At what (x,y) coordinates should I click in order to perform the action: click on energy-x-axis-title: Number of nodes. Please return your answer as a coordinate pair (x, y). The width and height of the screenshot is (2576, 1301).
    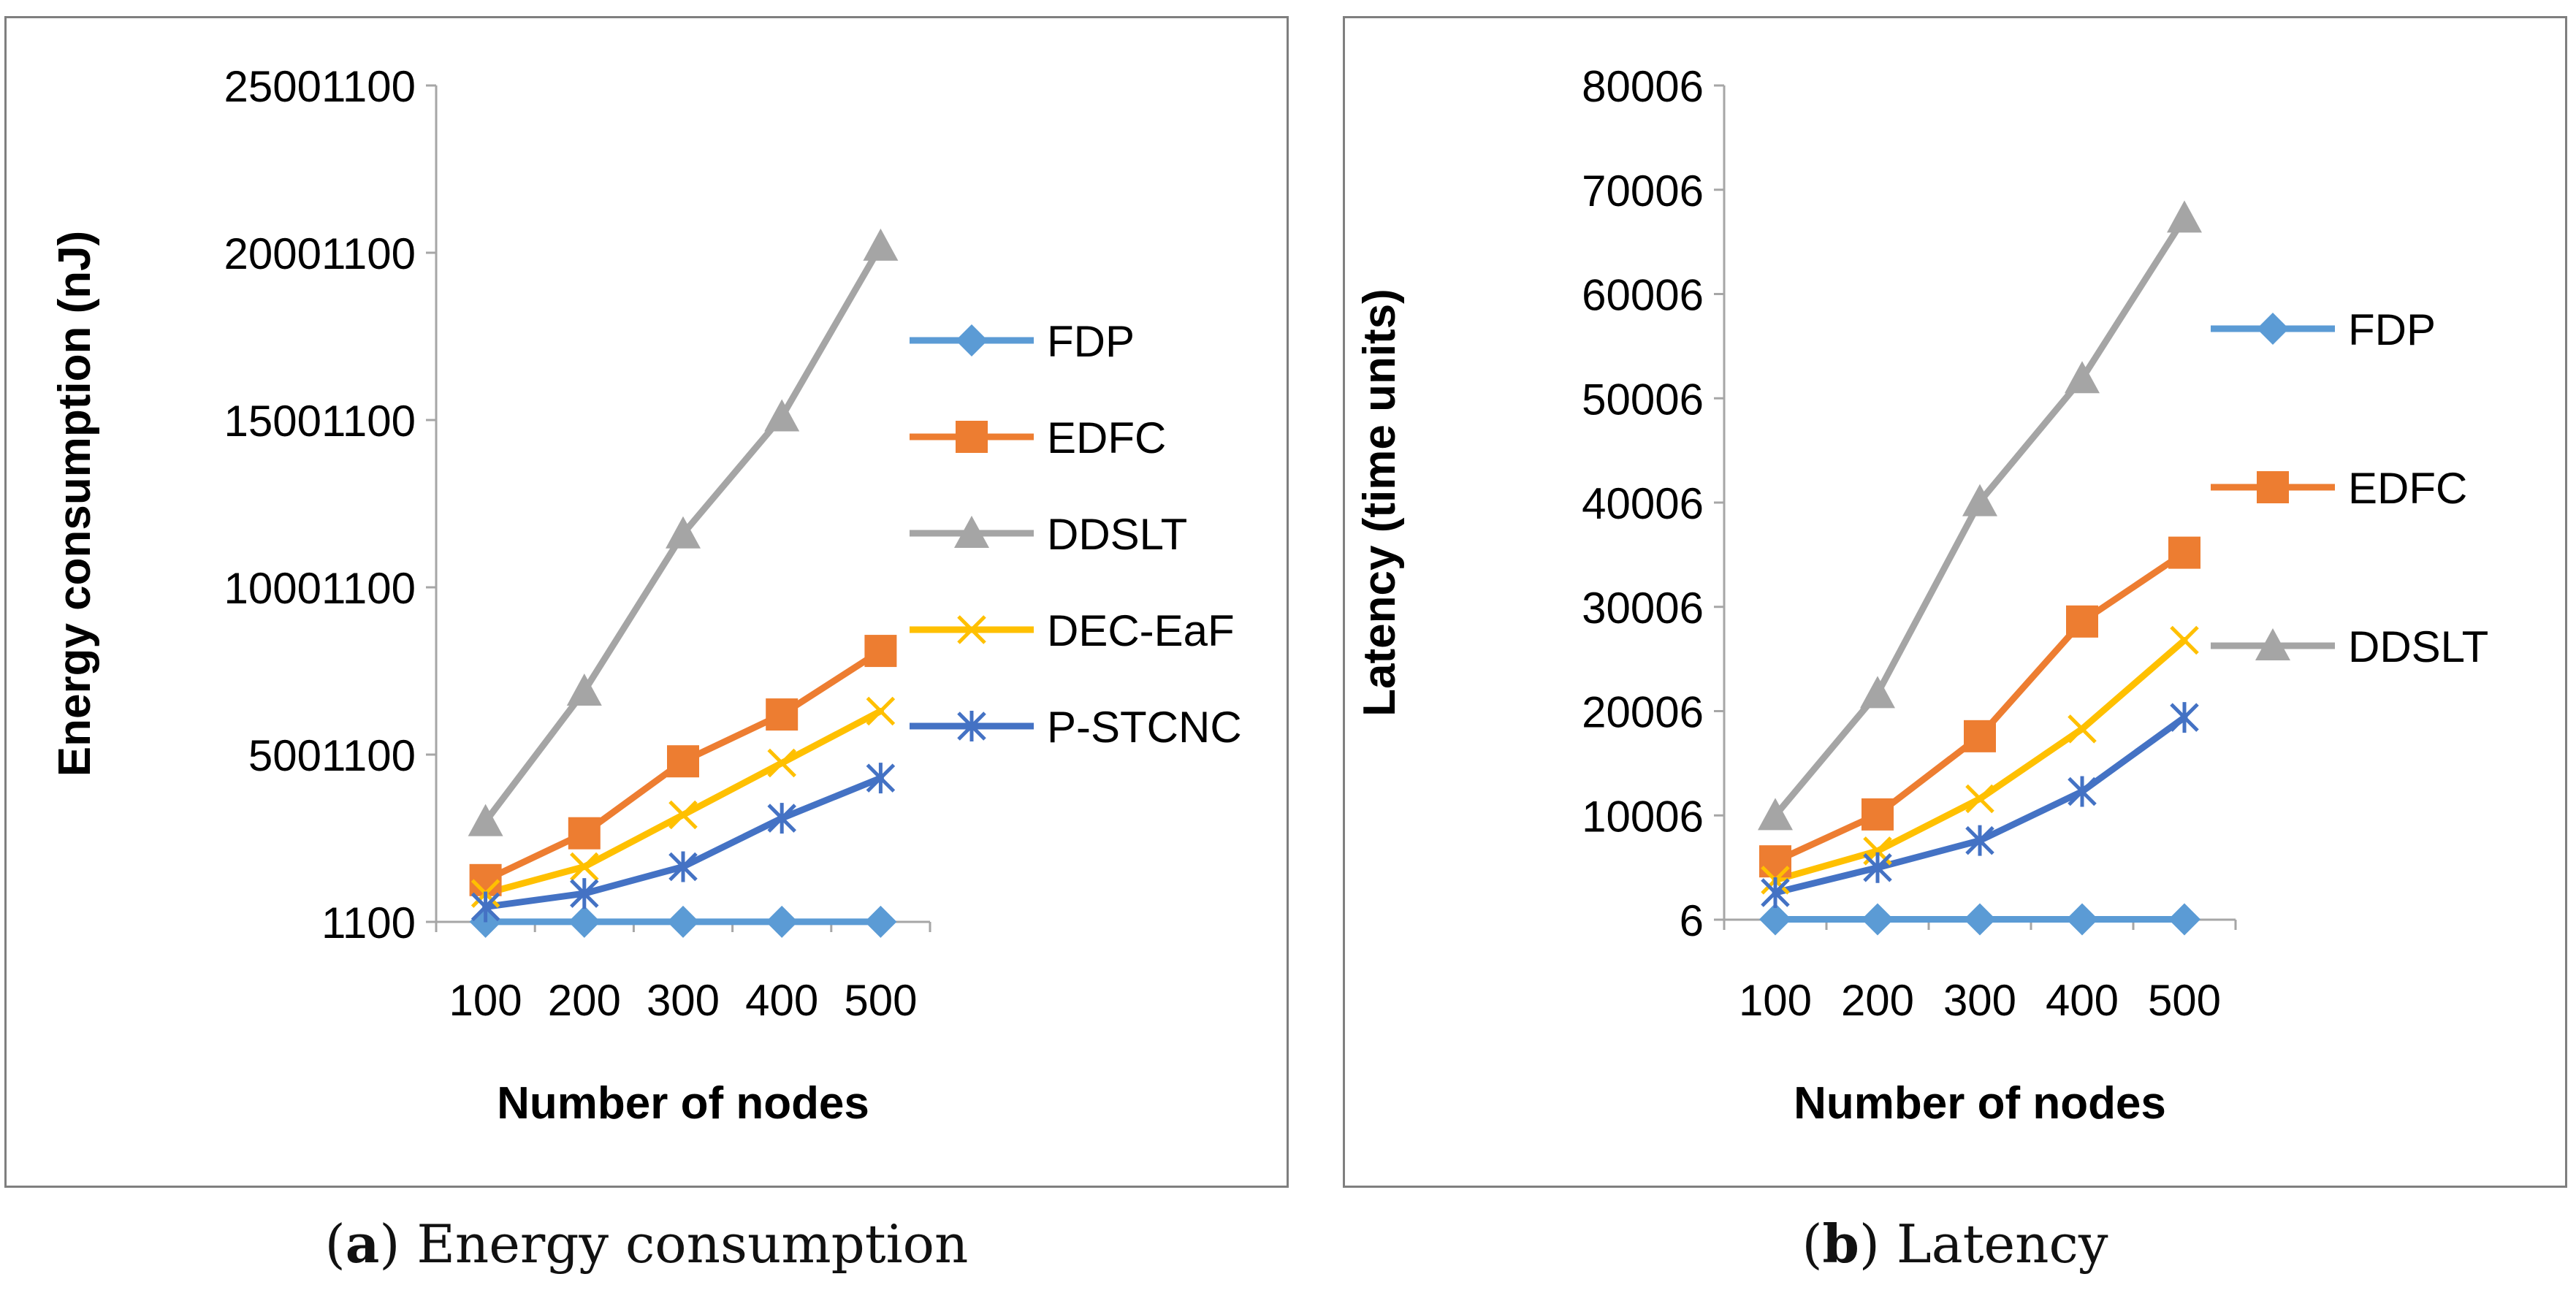
    Looking at the image, I should click on (683, 1103).